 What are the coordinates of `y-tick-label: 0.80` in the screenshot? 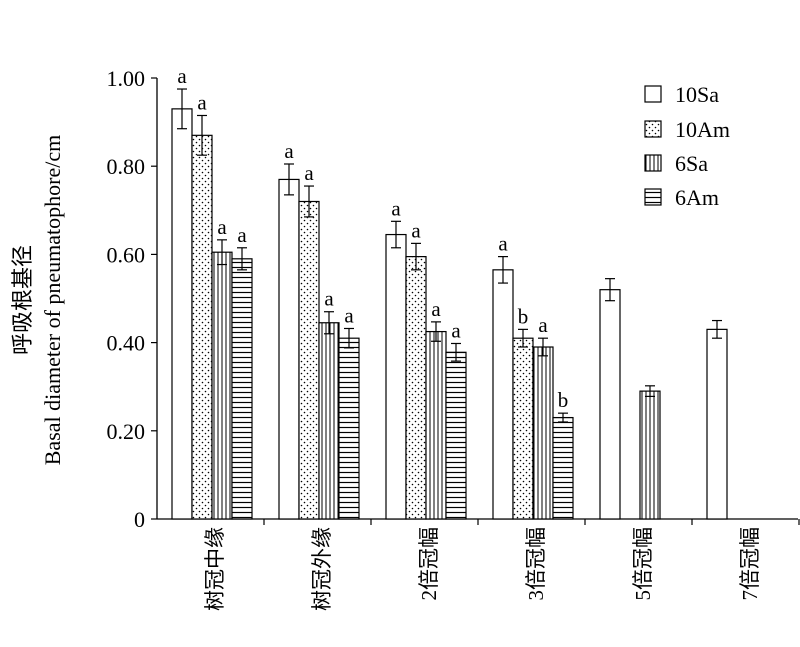 It's located at (126, 166).